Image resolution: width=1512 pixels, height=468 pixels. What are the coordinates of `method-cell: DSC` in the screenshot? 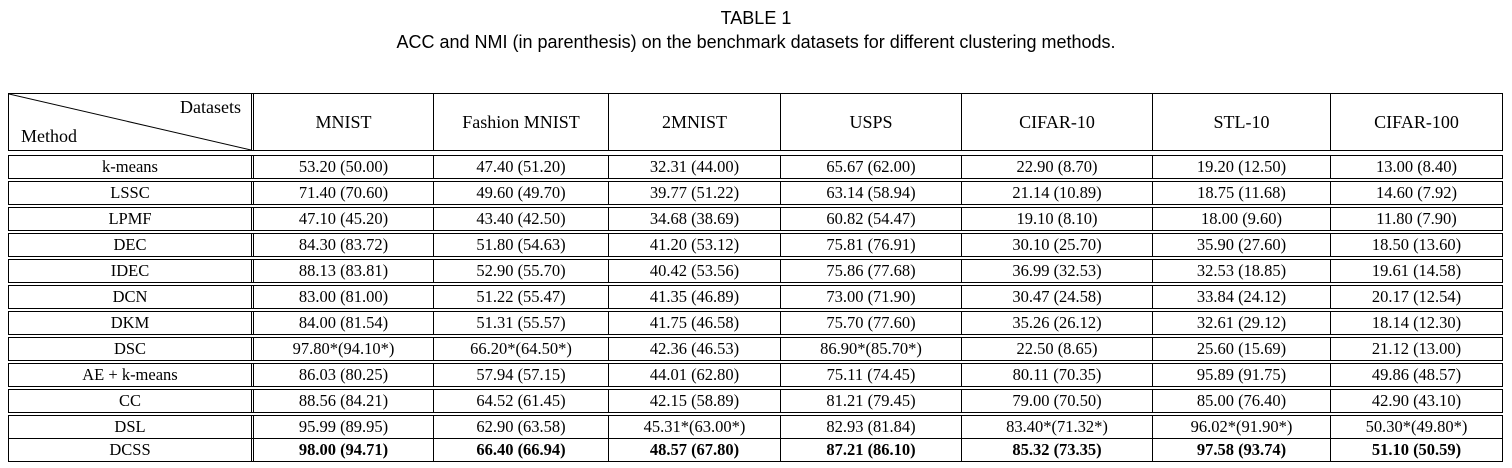 It's located at (131, 349).